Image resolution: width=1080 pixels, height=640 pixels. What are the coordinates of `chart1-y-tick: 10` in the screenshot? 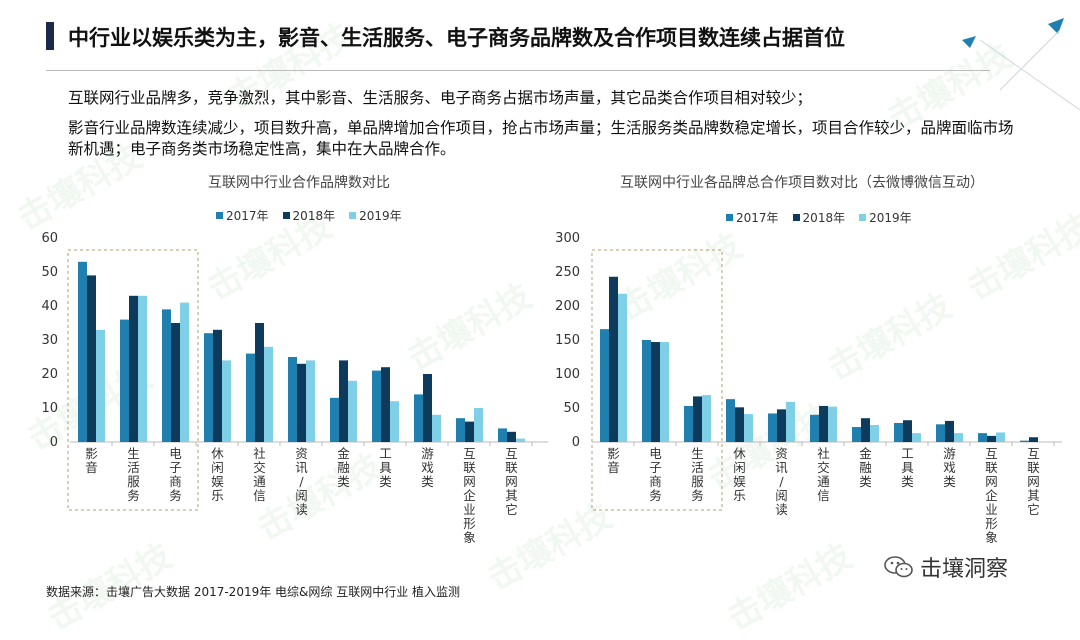 It's located at (49, 408).